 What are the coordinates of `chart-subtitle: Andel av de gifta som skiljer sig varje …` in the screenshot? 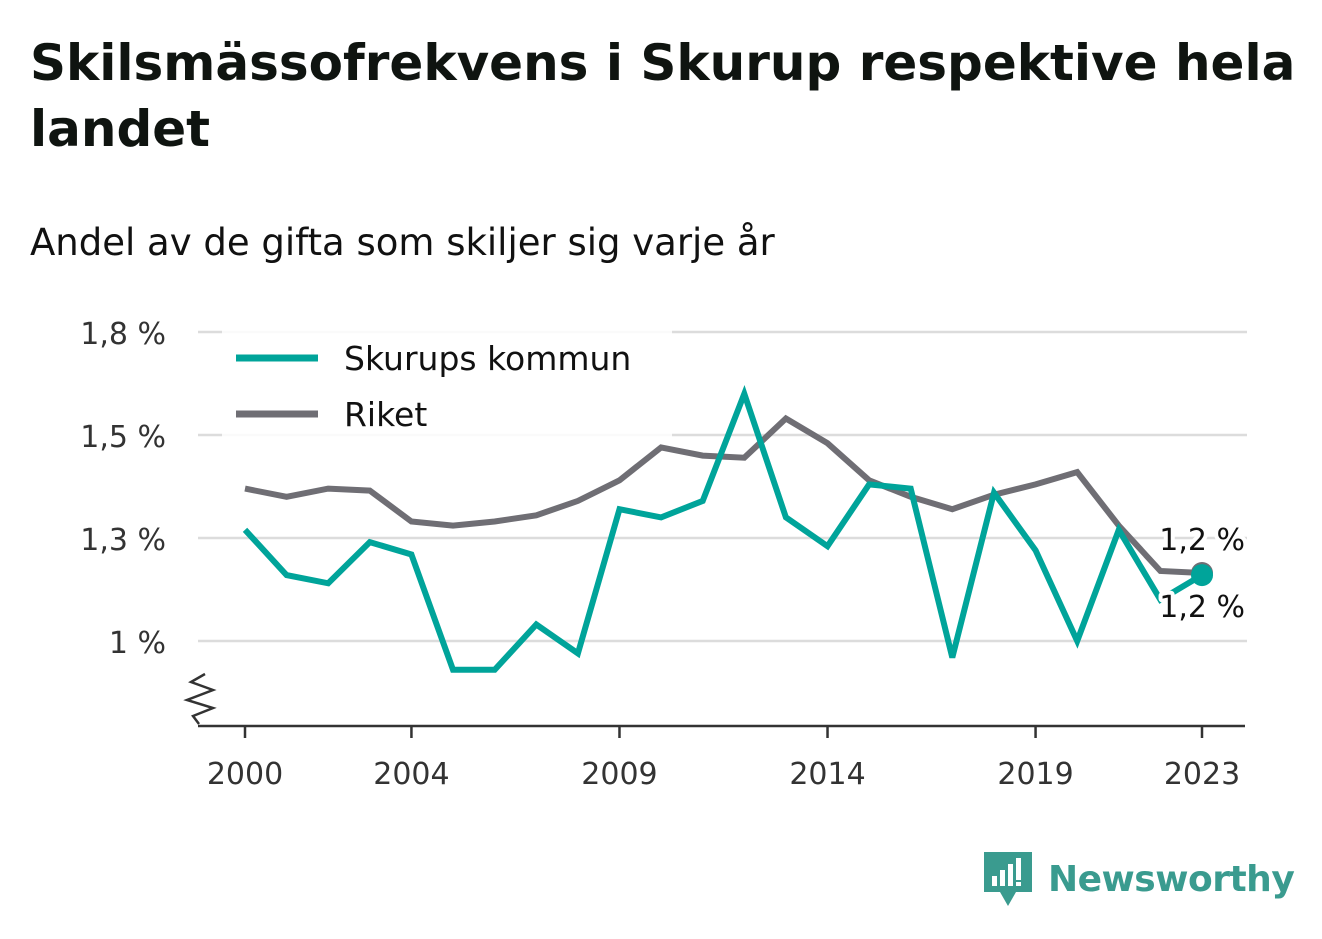 It's located at (402, 242).